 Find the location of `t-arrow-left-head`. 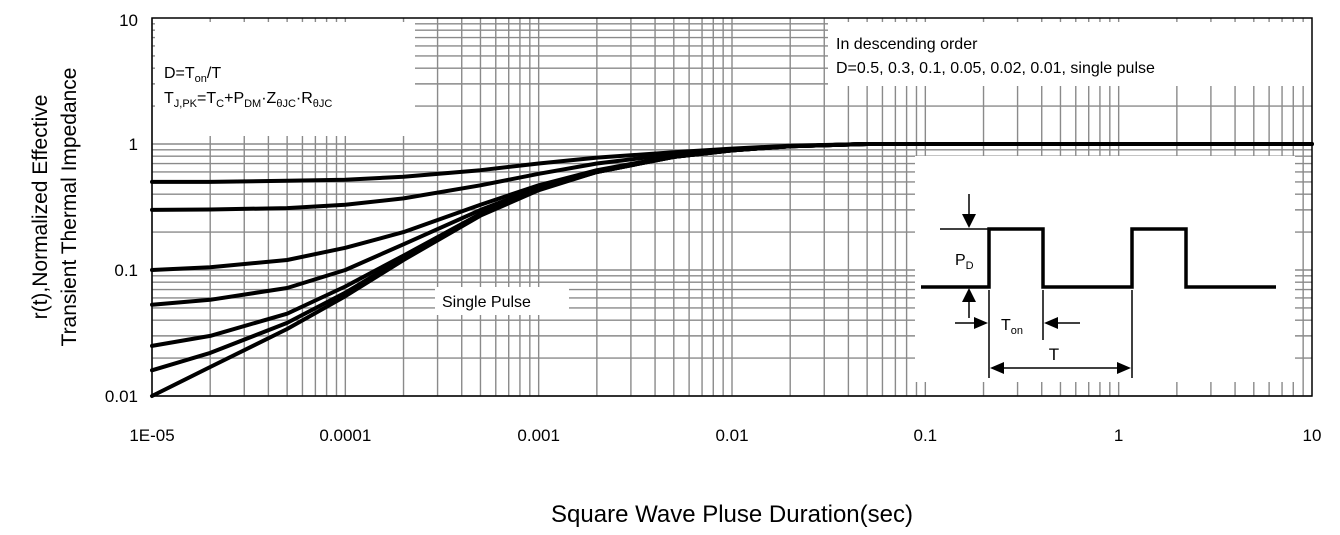

t-arrow-left-head is located at coordinates (997, 368).